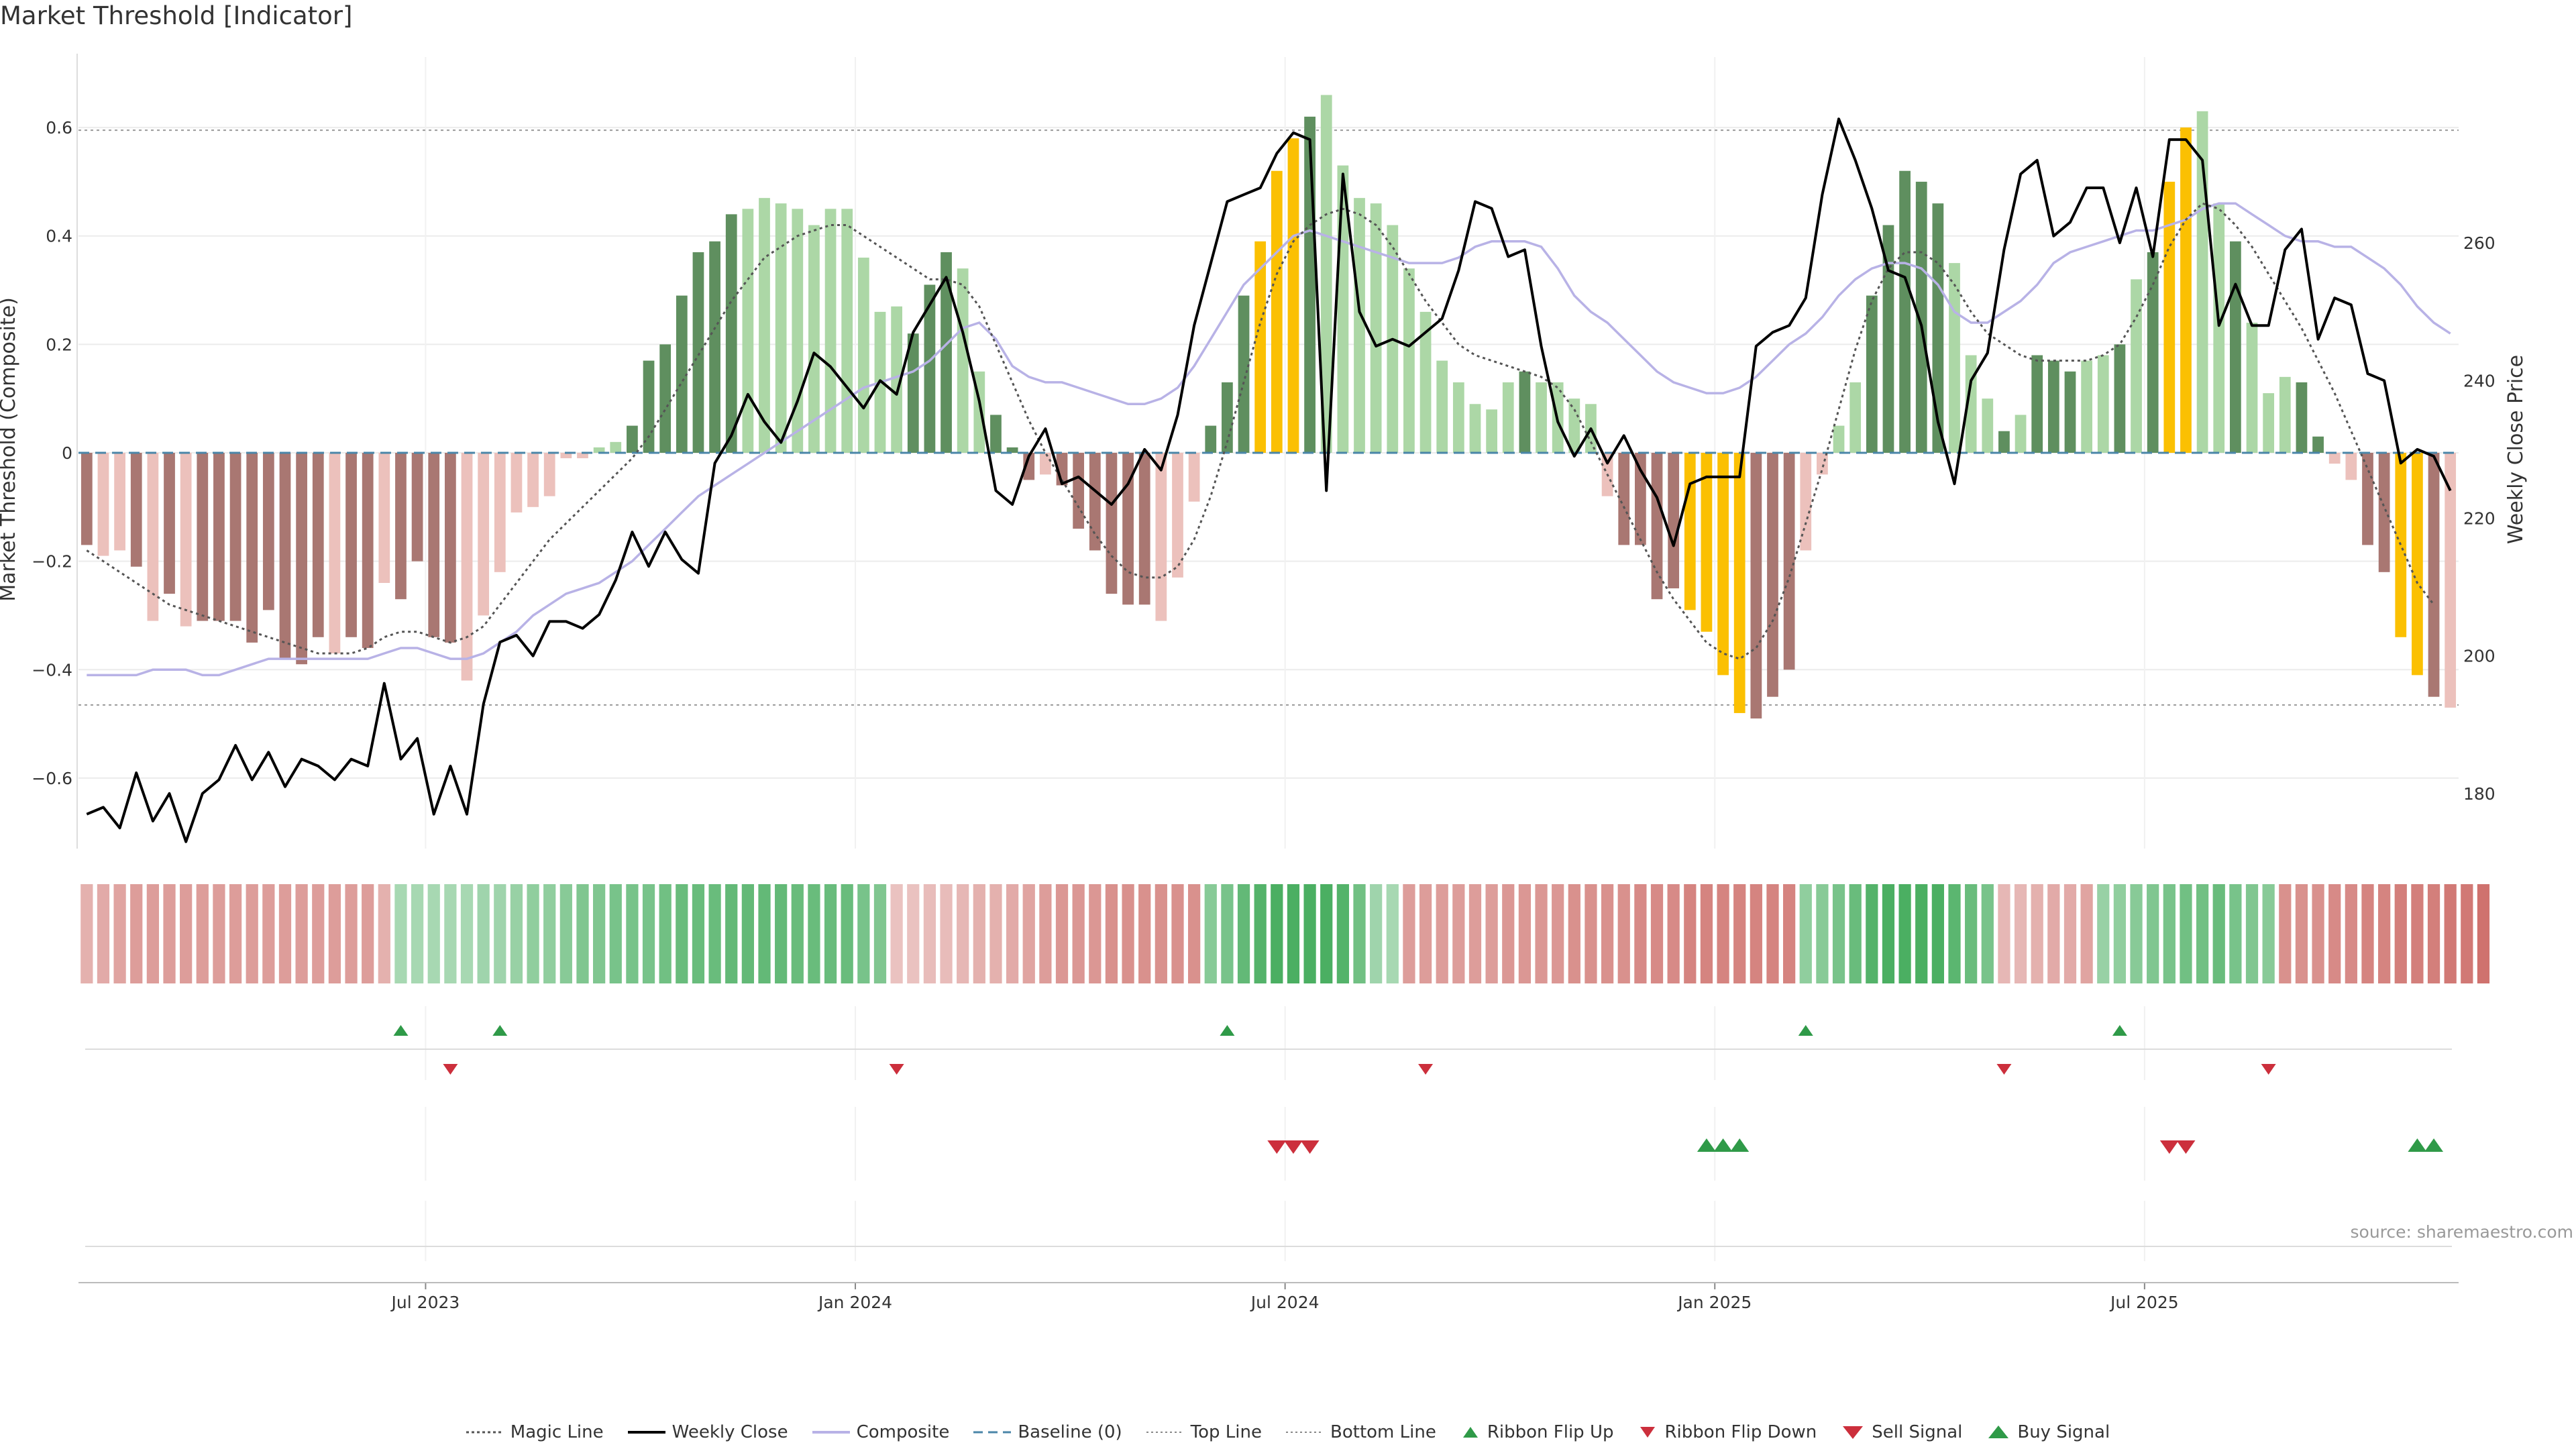  Describe the element at coordinates (1204, 1432) in the screenshot. I see `legend-item-top-line: Top Line` at that location.